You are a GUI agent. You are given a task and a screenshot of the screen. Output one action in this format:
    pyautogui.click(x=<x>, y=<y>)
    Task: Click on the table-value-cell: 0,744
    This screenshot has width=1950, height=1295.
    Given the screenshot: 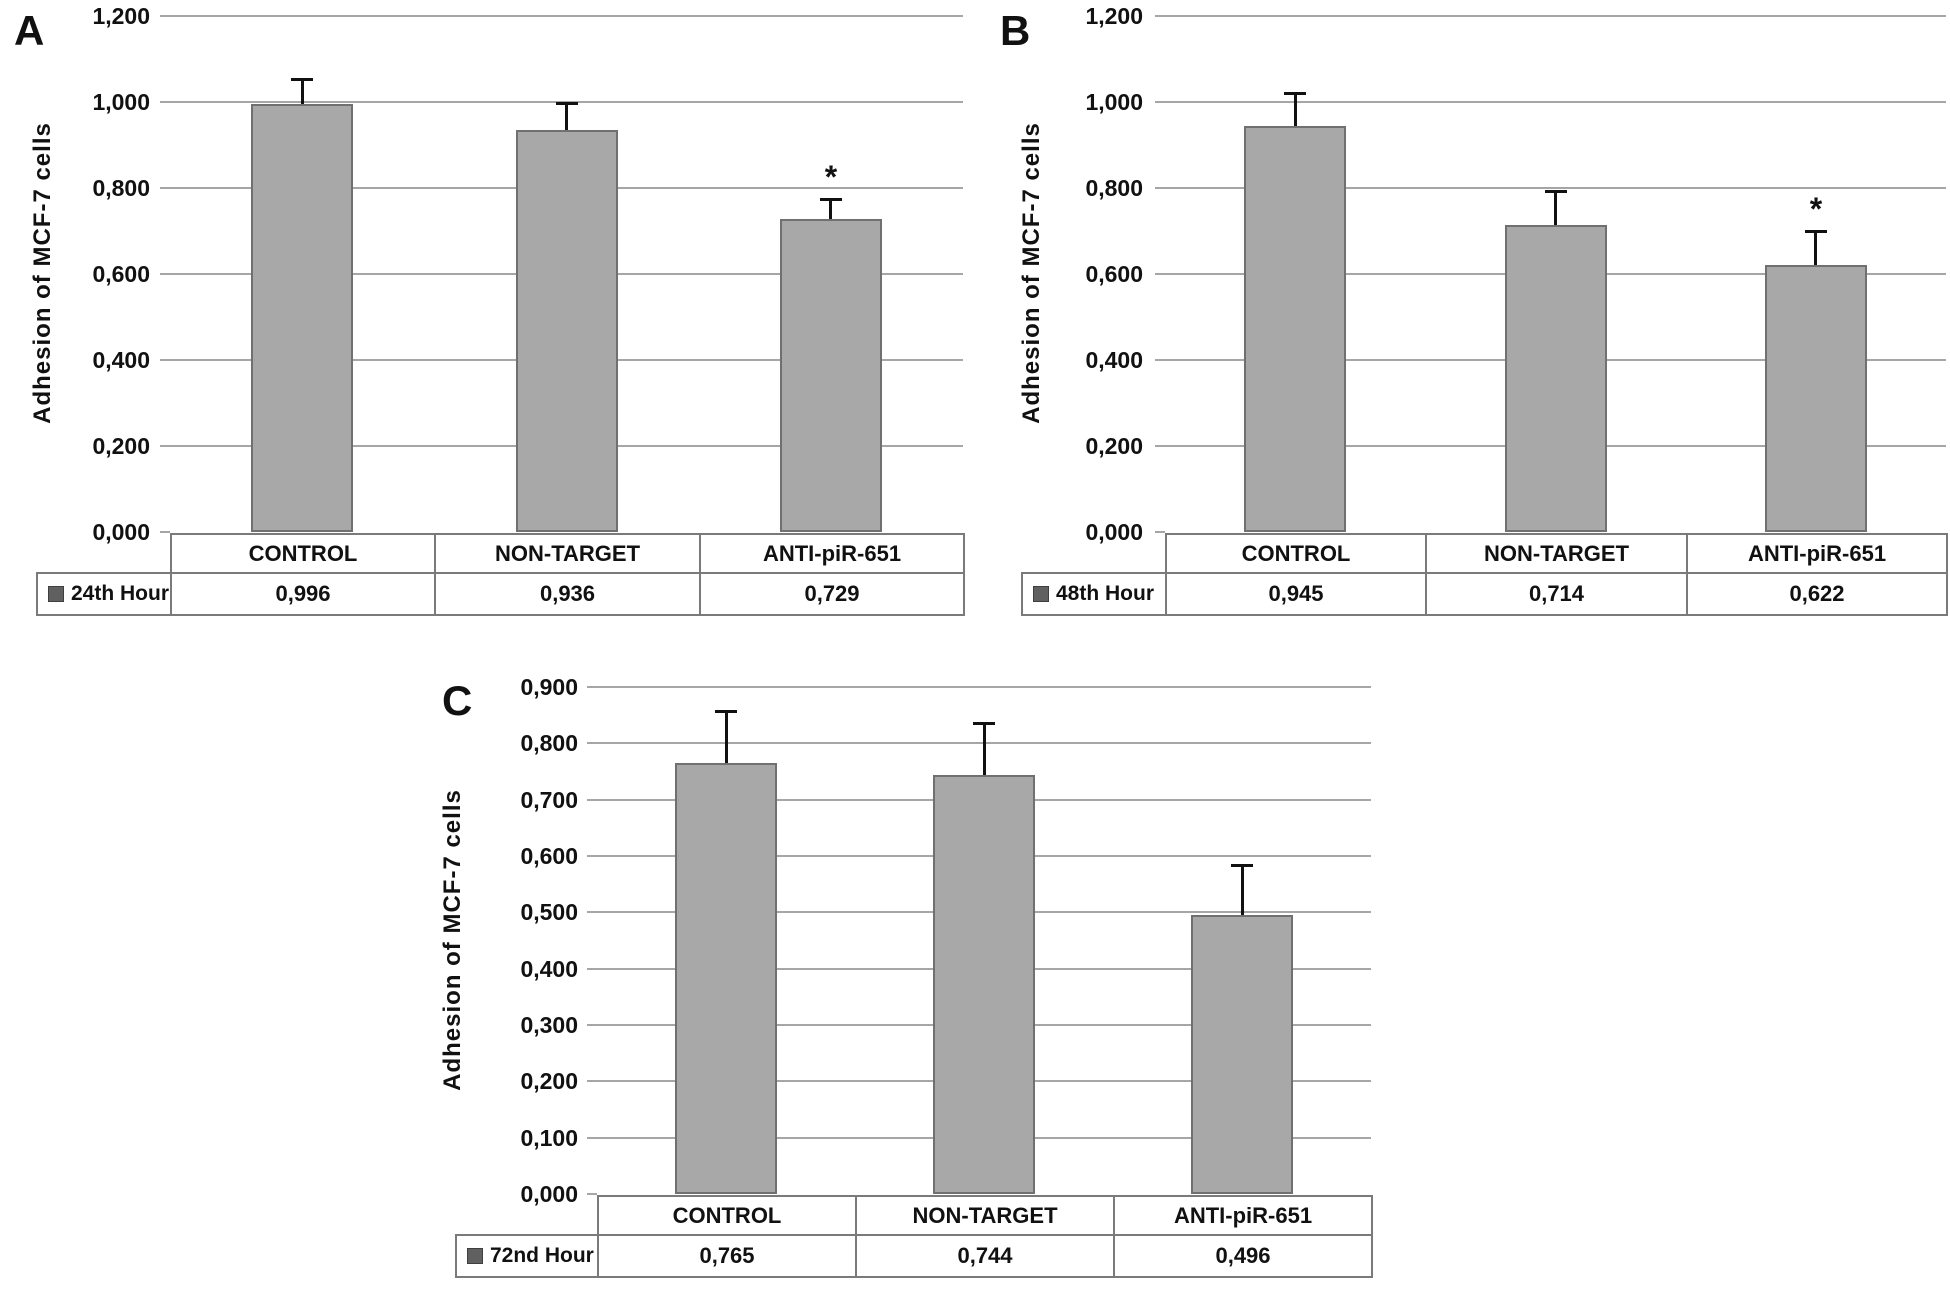 What is the action you would take?
    pyautogui.click(x=985, y=1256)
    